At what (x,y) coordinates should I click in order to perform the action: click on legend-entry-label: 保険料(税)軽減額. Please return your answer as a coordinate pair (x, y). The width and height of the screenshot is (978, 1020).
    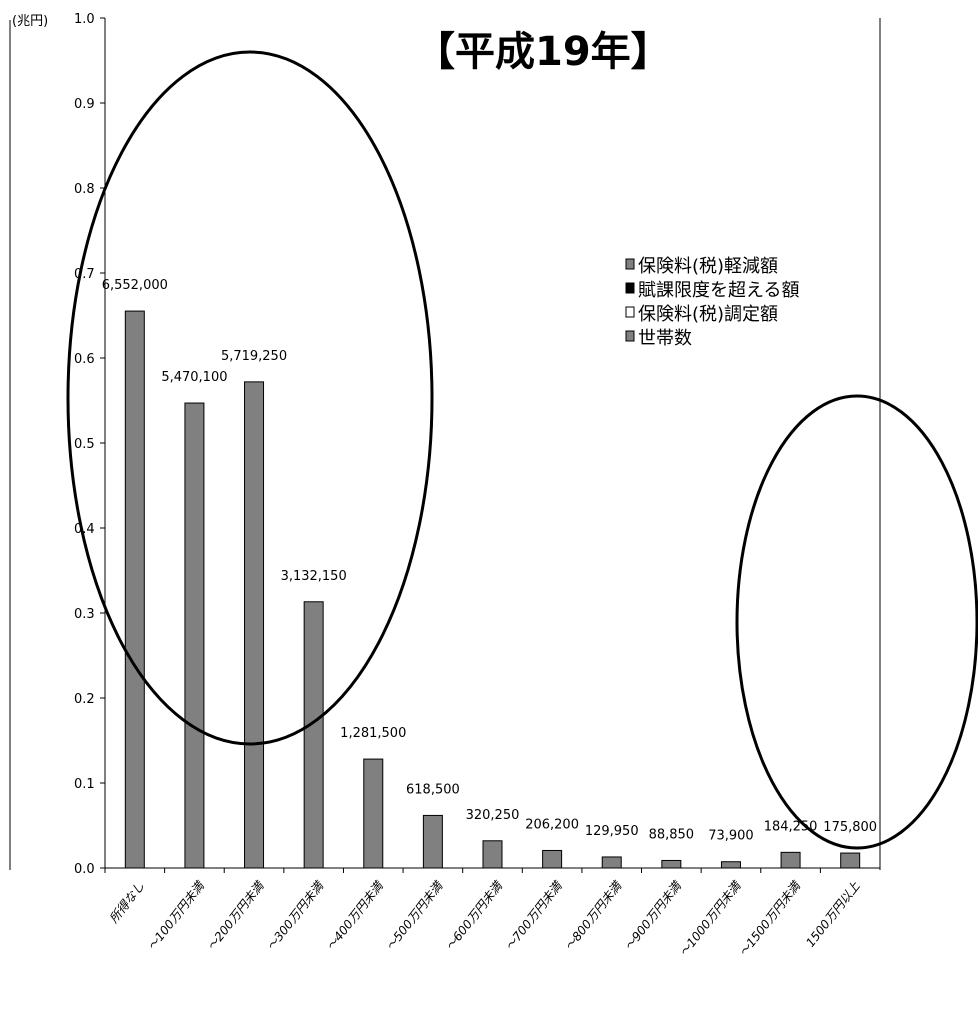
    Looking at the image, I should click on (708, 266).